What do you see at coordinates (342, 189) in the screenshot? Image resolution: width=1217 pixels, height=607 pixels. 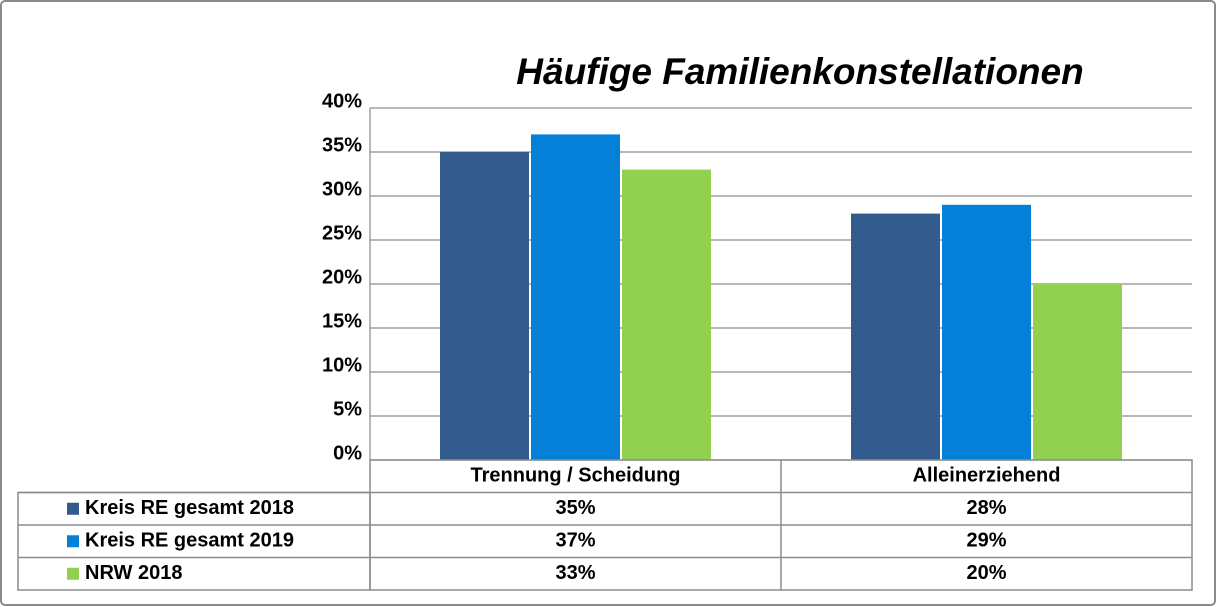 I see `y-tick-label: 30%` at bounding box center [342, 189].